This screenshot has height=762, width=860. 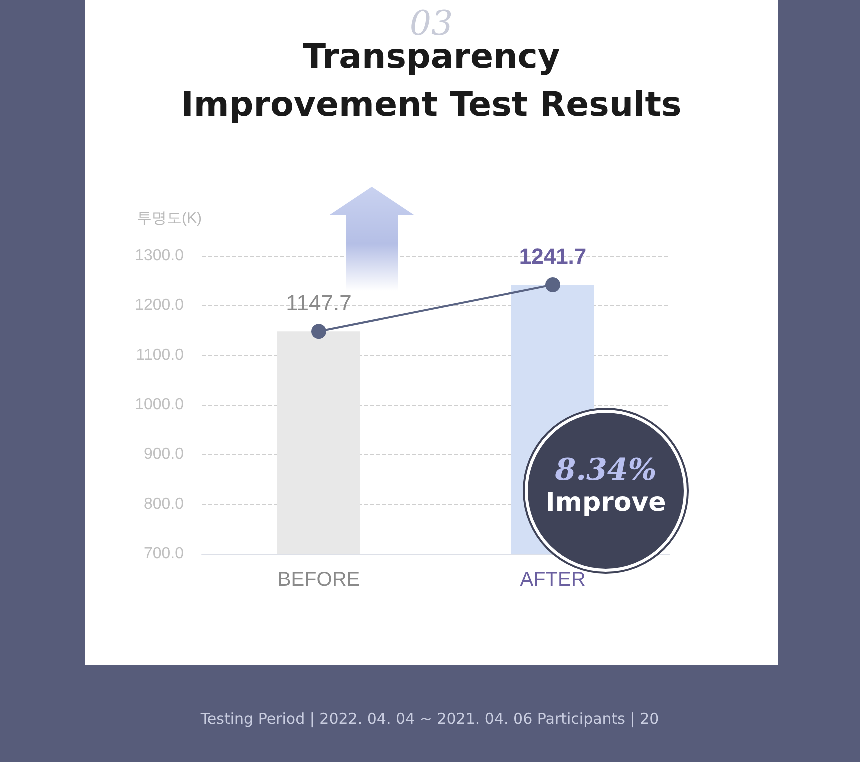 I want to click on annotation: Improve, so click(x=606, y=503).